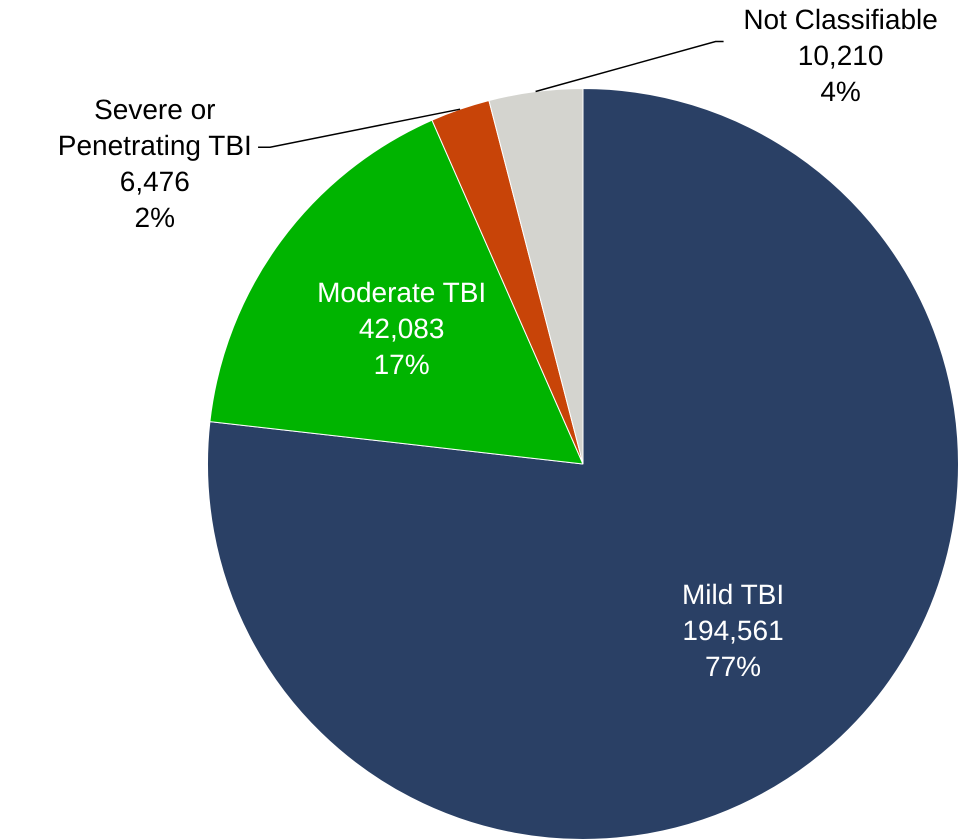  I want to click on slice-label: Not Classifiable, so click(840, 20).